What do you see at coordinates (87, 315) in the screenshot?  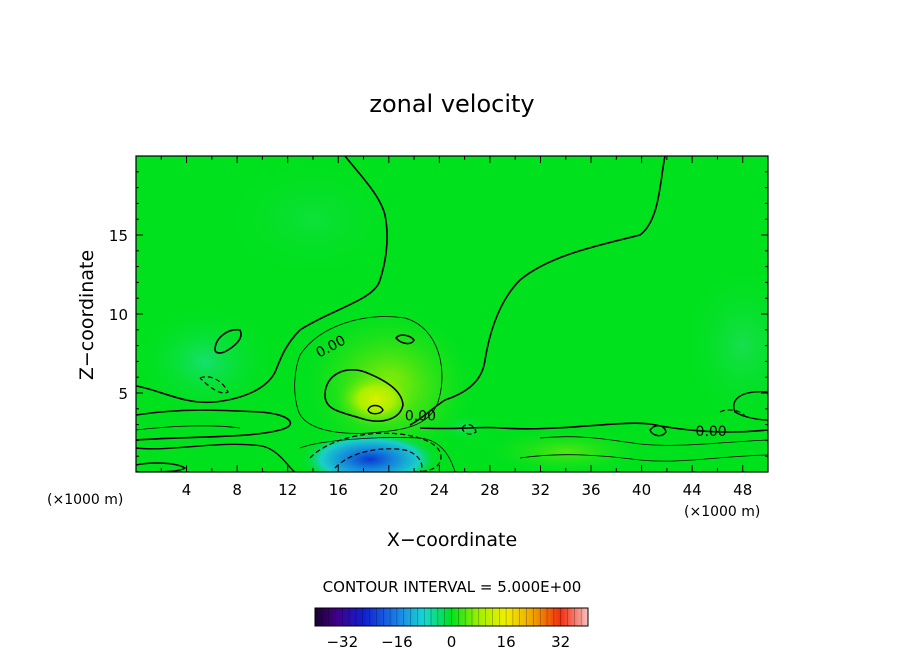 I see `y-axis-label: Z−coordinate` at bounding box center [87, 315].